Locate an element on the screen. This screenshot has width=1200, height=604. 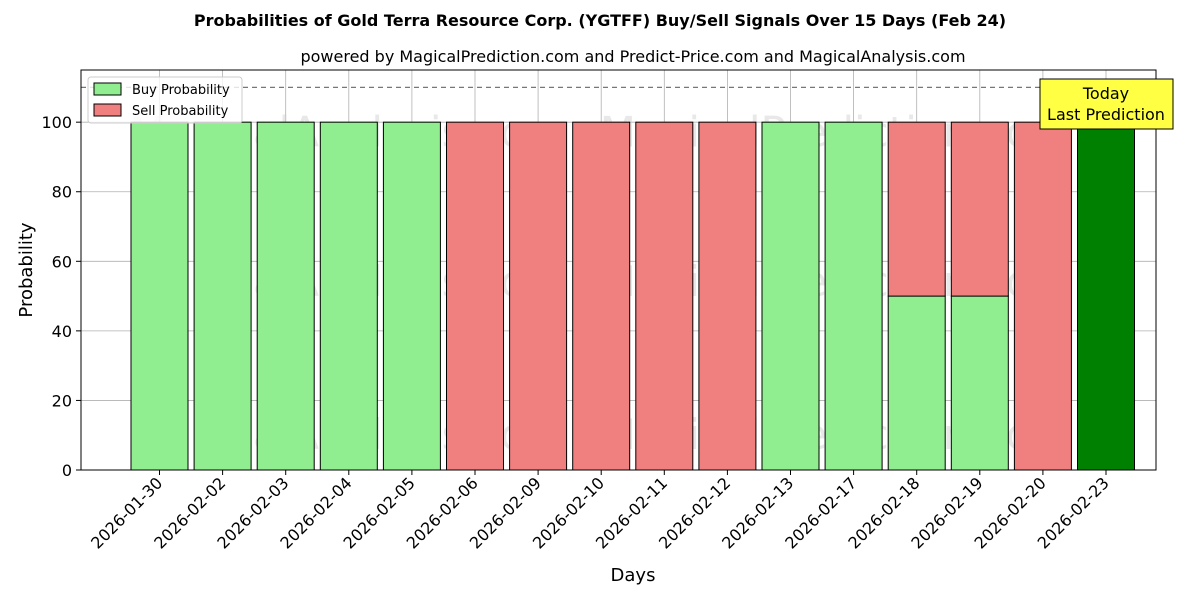
y-tick-label: 60 is located at coordinates (62, 261).